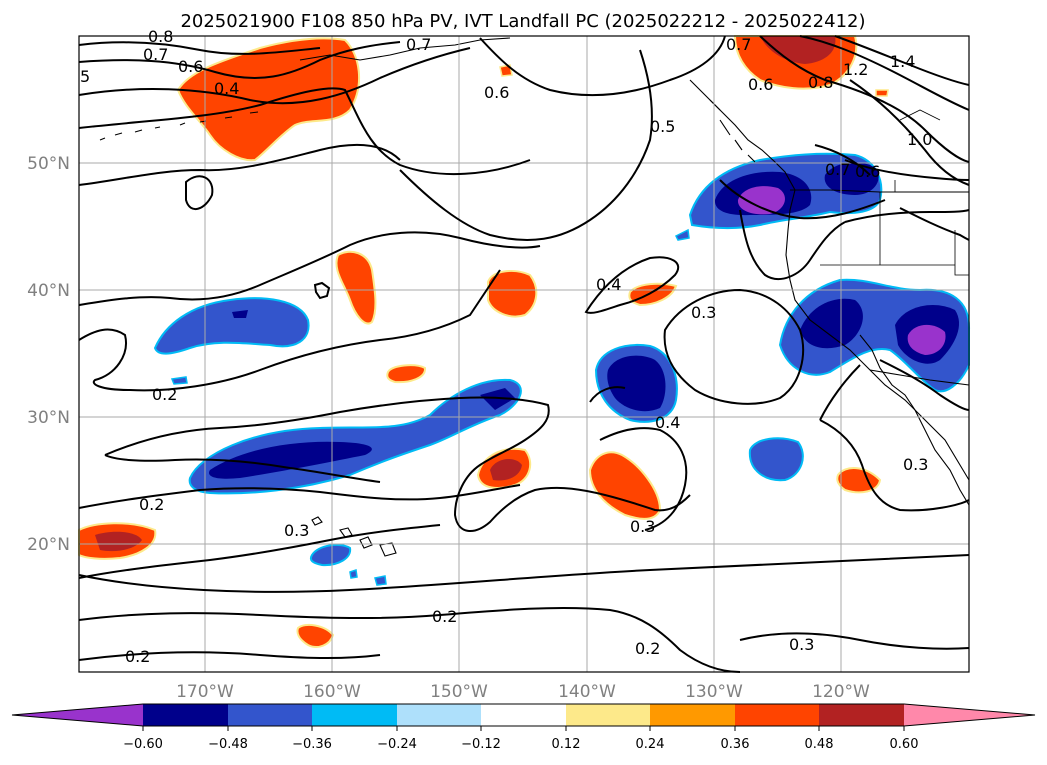 The height and width of the screenshot is (765, 1047). Describe the element at coordinates (841, 692) in the screenshot. I see `lon-label: 120°W` at that location.